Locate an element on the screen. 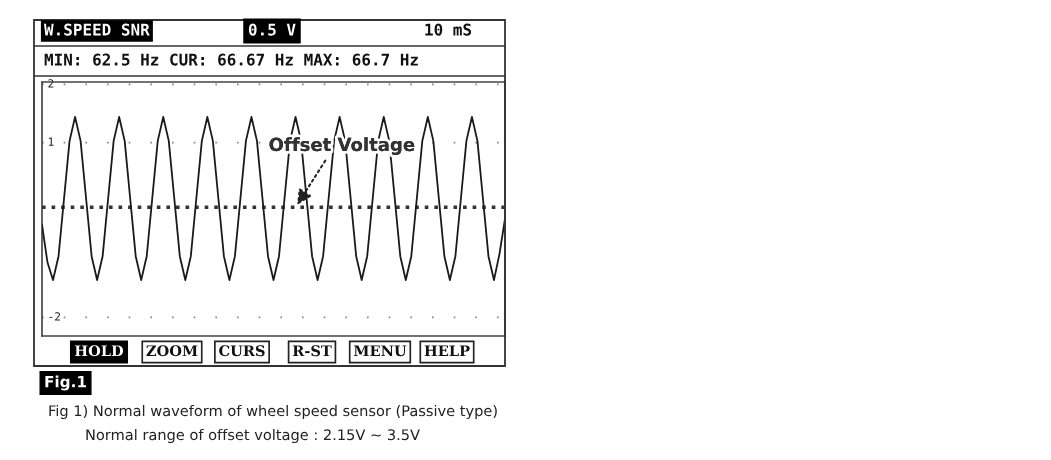  text: CURS is located at coordinates (242, 351).